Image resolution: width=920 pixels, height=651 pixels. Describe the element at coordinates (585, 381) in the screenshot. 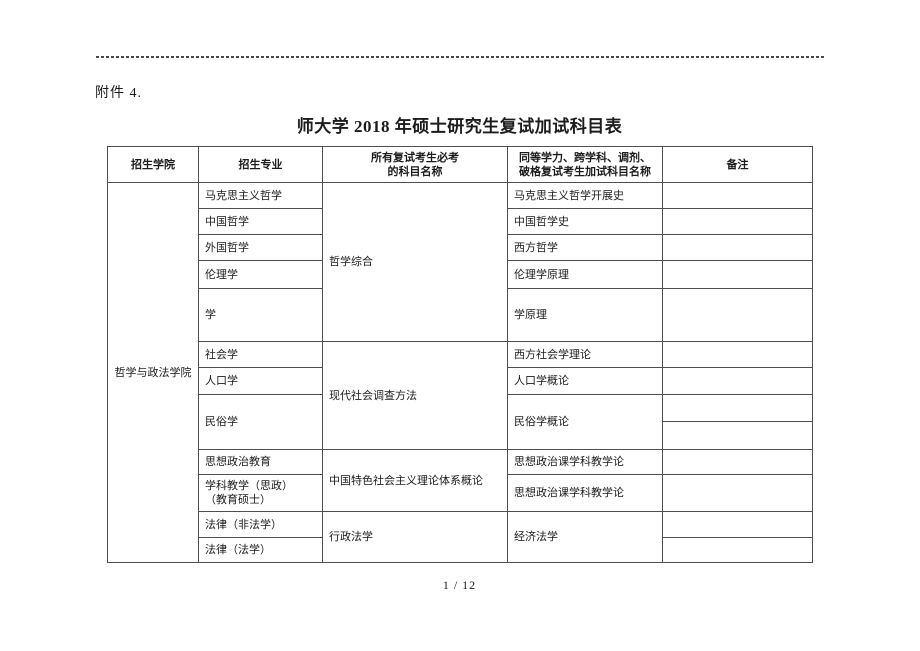

I see `additional-subject-cell: 人口学概论` at that location.